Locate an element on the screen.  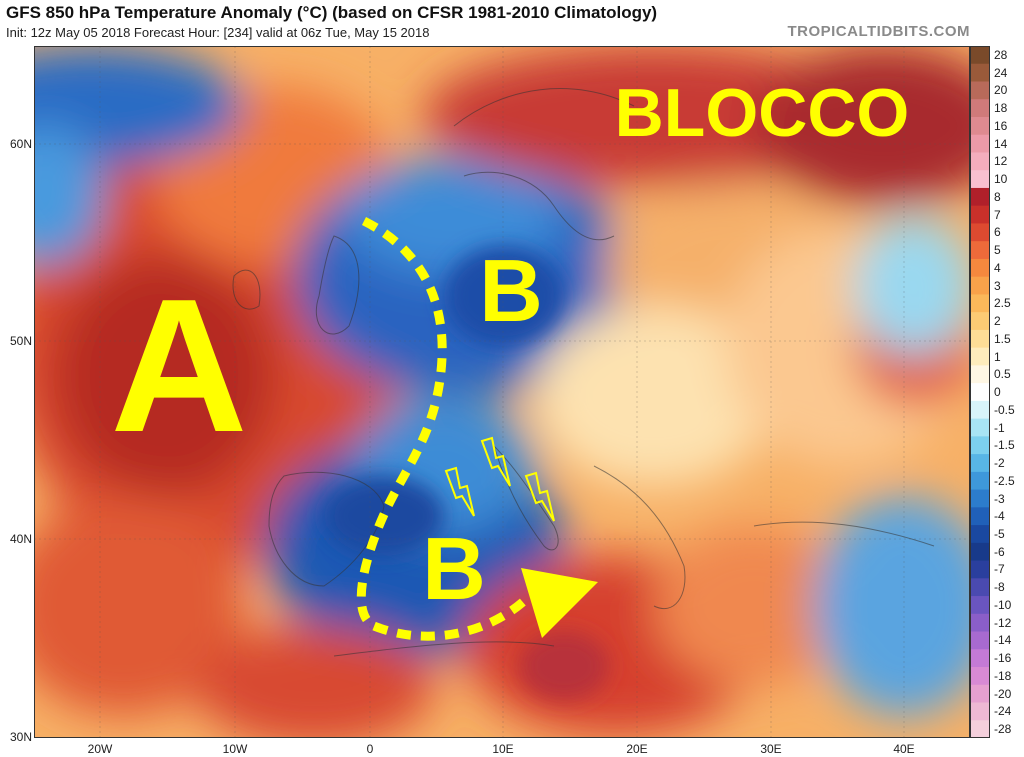
high-pressure-label: A is located at coordinates (178, 366).